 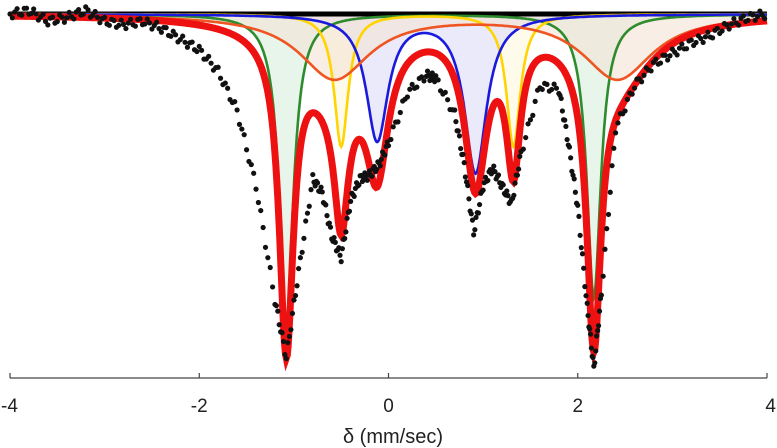 I want to click on component-fill, so click(x=388, y=47).